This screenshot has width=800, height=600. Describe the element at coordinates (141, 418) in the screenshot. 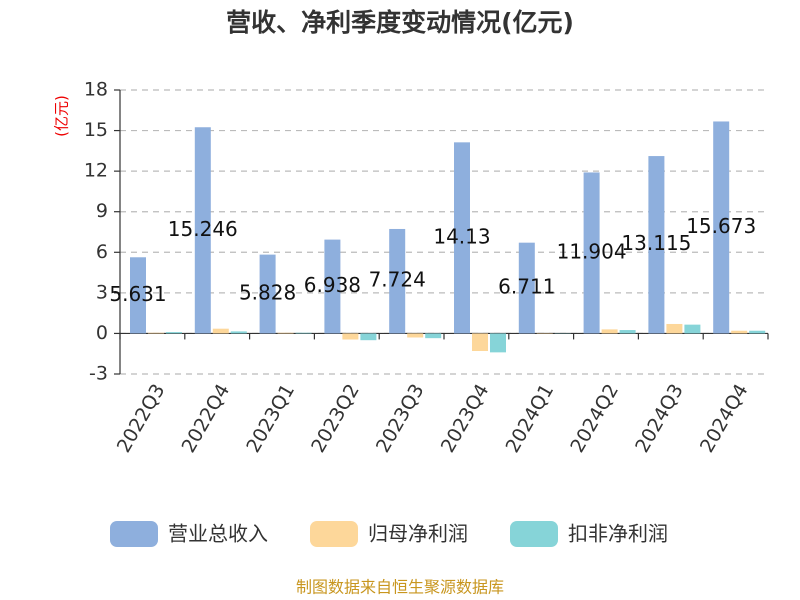

I see `x-tick-label: 2022Q3` at that location.